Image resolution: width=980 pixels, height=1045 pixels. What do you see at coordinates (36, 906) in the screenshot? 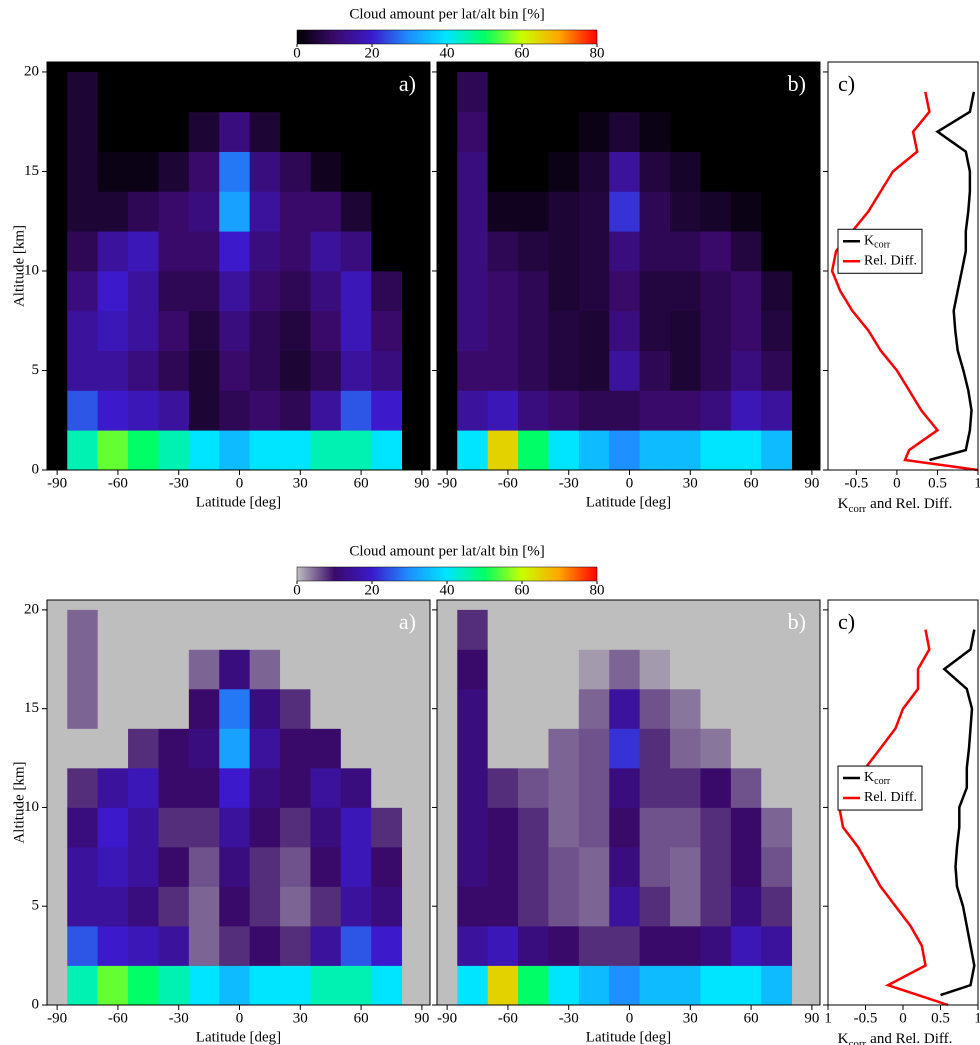
I see `y-tick-label: 5` at bounding box center [36, 906].